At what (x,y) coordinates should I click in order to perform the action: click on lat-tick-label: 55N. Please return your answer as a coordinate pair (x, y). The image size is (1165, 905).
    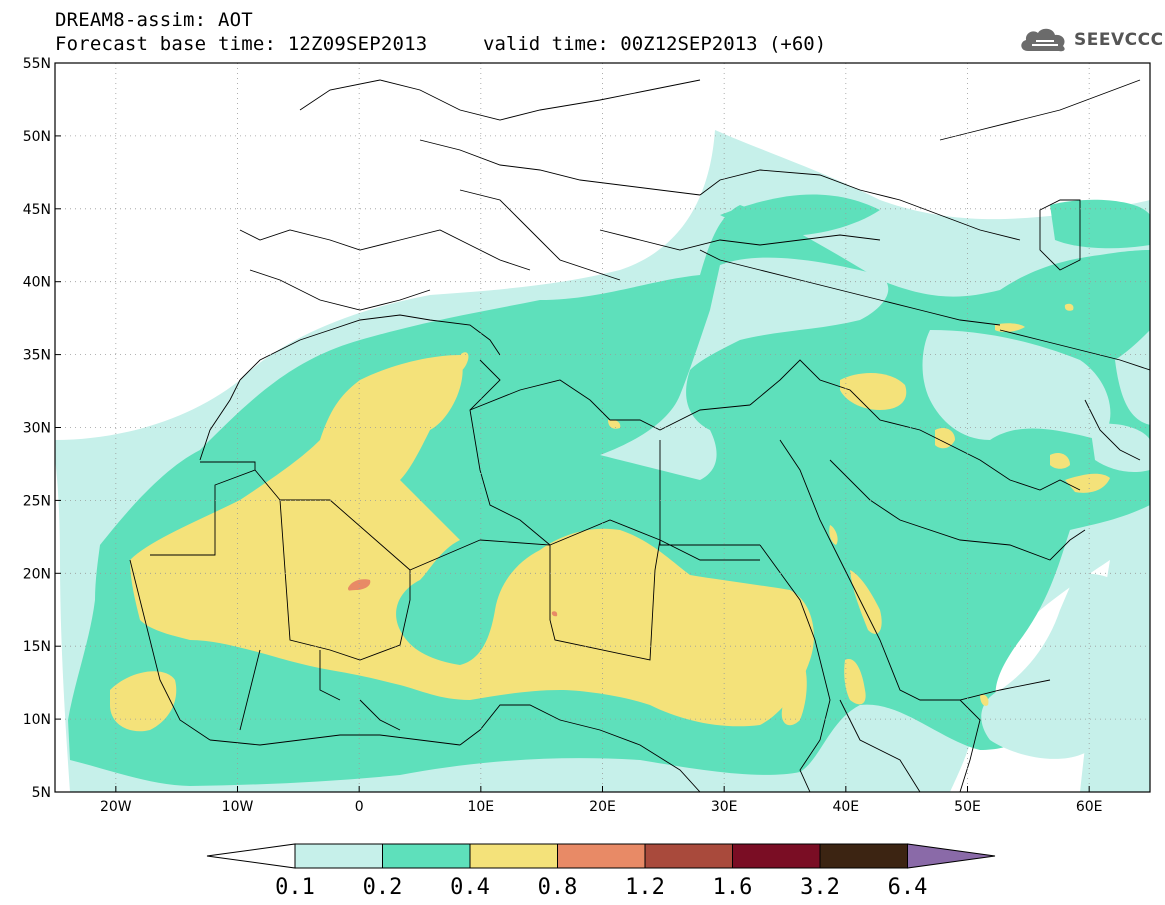
    Looking at the image, I should click on (37, 64).